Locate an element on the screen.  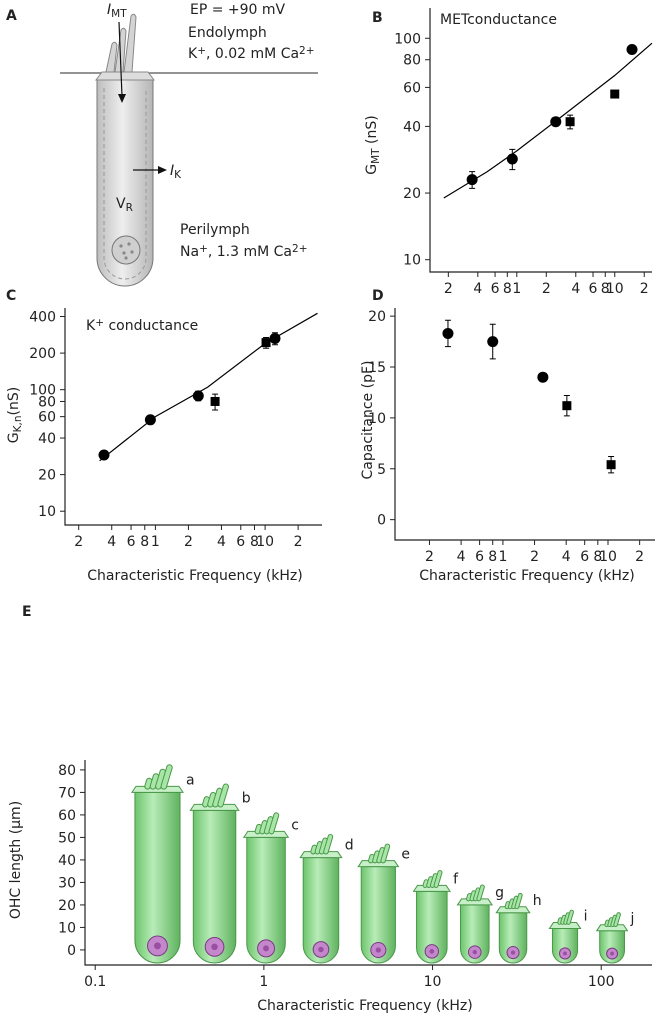
y-tick-label: 400 is located at coordinates (42, 318).